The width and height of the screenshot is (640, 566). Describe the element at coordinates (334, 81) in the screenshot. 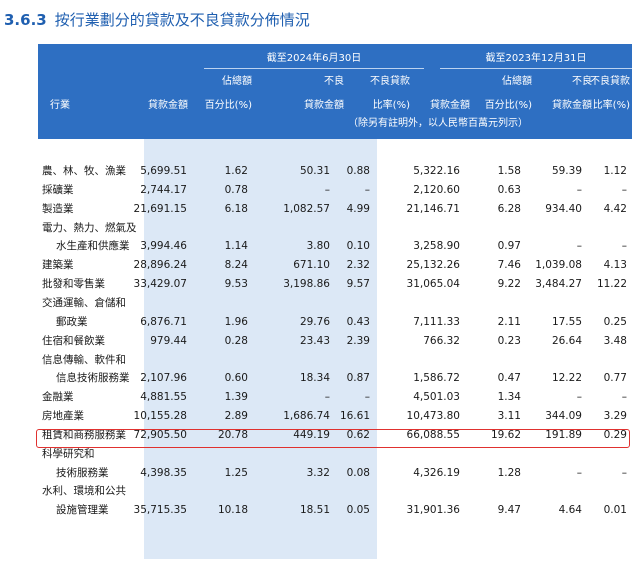

I see `header-npl-1a: 不良` at that location.